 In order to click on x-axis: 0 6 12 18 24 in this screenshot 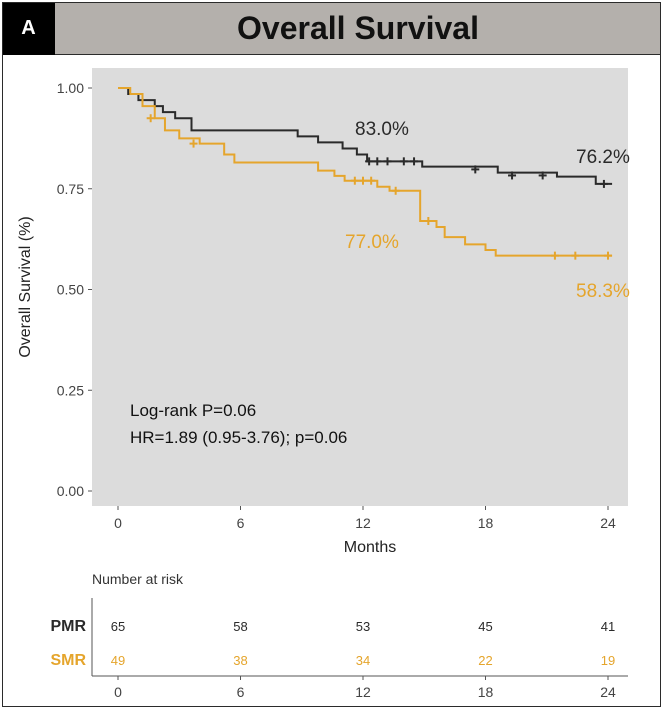, I will do `click(365, 518)`.